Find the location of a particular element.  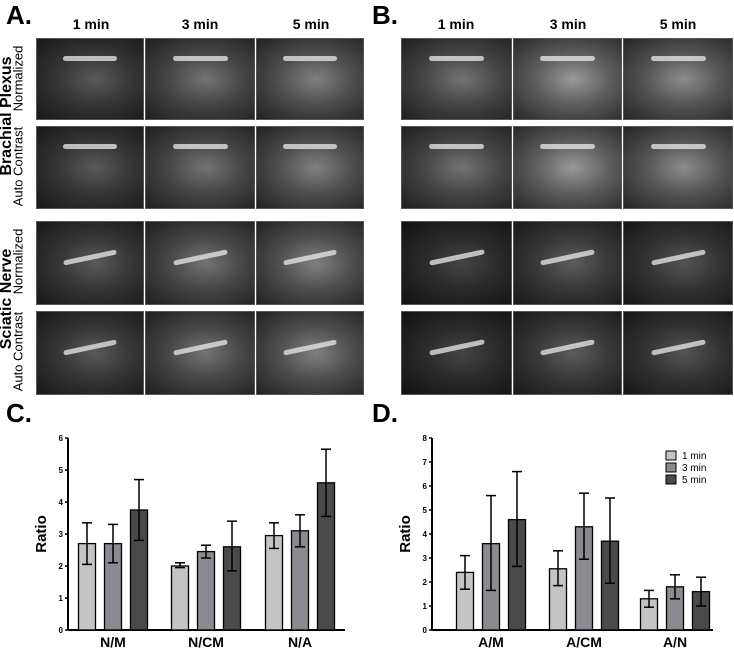

col-title-b-5: 5 min is located at coordinates (678, 24).